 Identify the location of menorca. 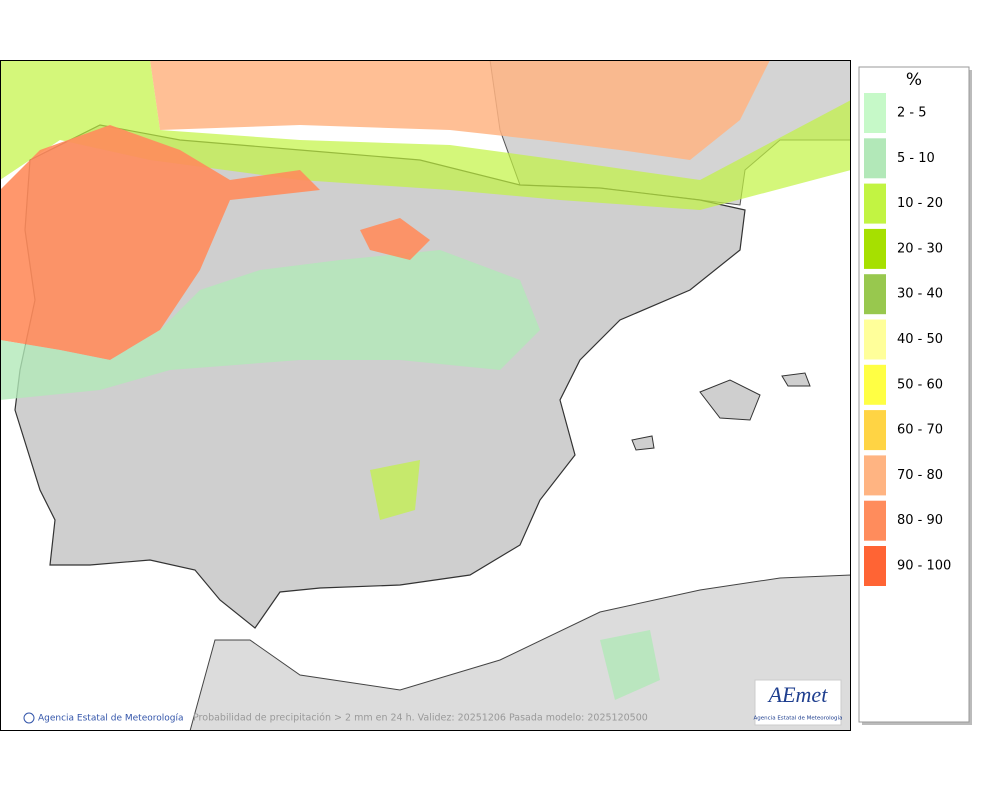
(796, 379).